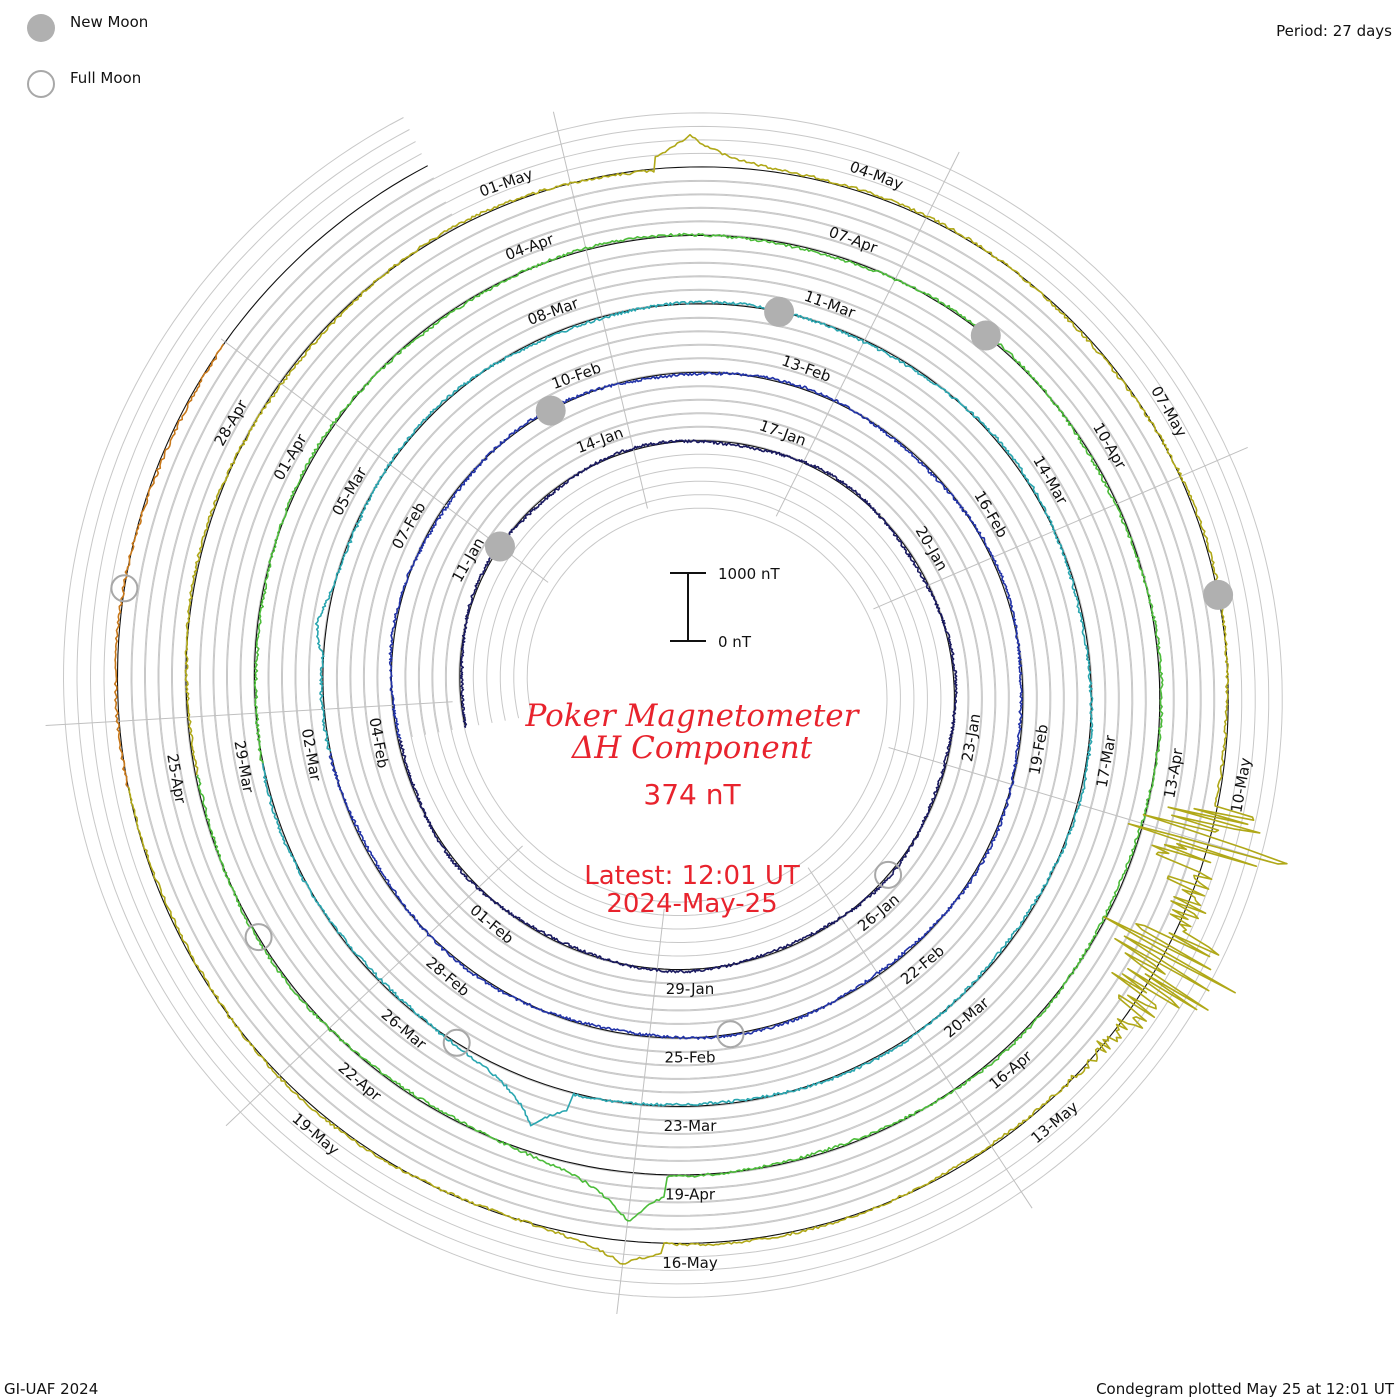  What do you see at coordinates (1055, 1123) in the screenshot?
I see `date-label: 13-May` at bounding box center [1055, 1123].